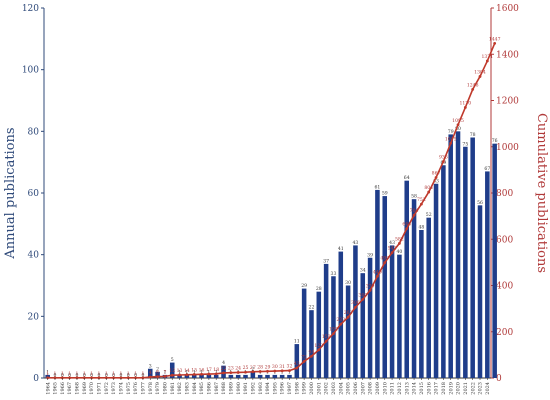 The image size is (550, 400). I want to click on x-tick-label: 2002, so click(327, 388).